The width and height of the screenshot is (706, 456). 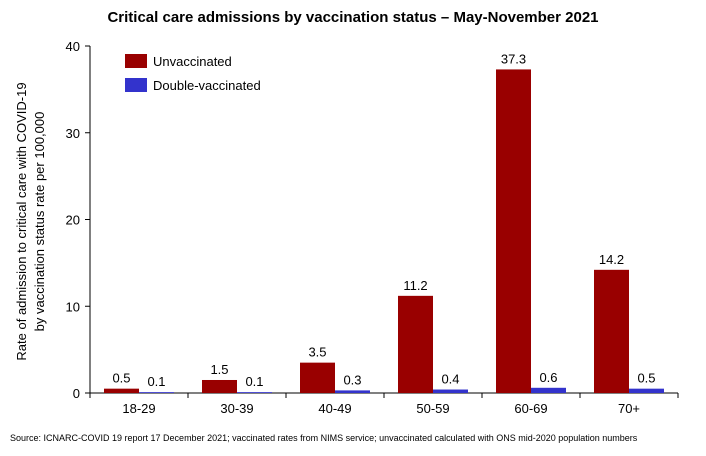 I want to click on x-tick-label: 18-29, so click(x=138, y=408).